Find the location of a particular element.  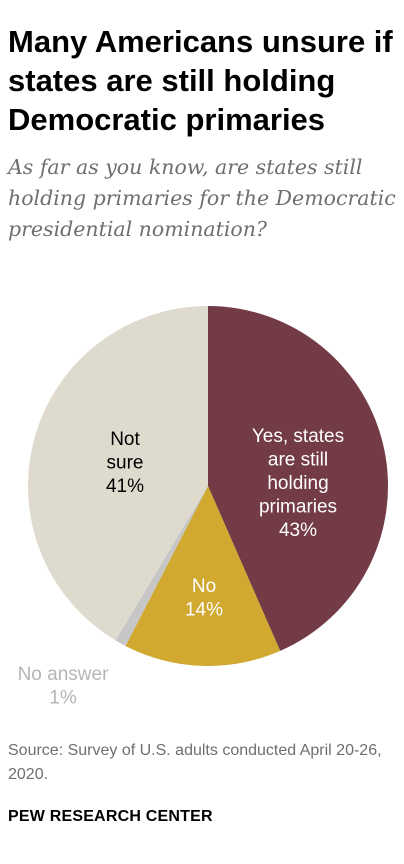

slice-label-2: No answer 1% is located at coordinates (63, 686).